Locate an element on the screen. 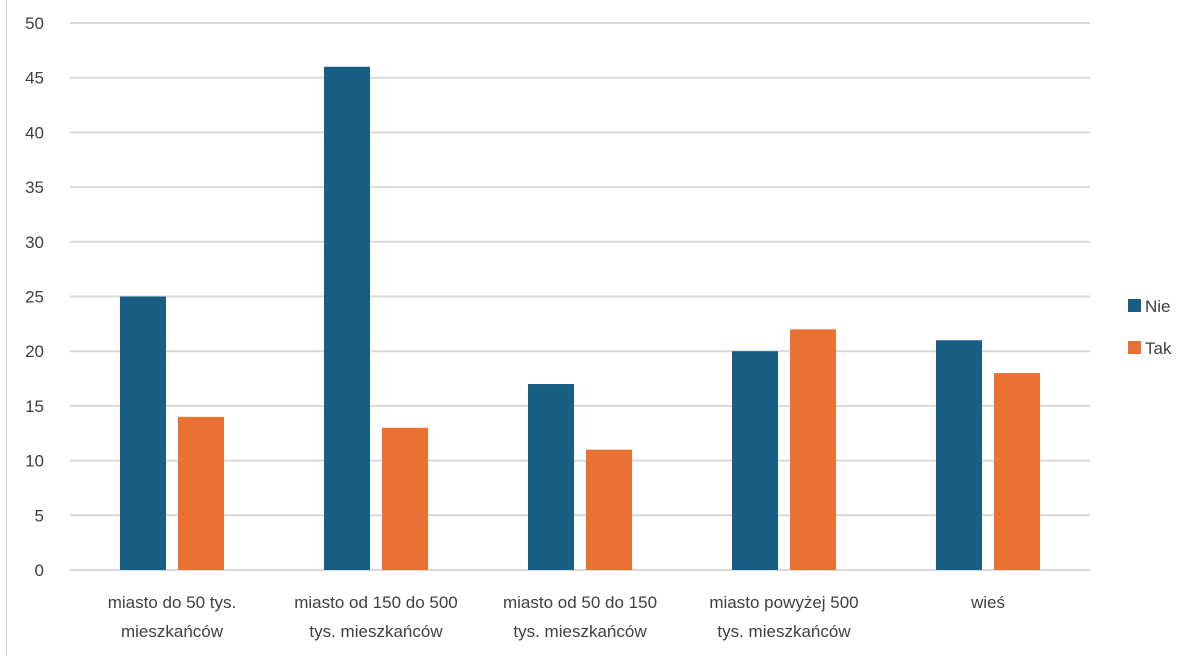 This screenshot has width=1199, height=656. x-category-label-line: miasto od 50 do 150 is located at coordinates (580, 602).